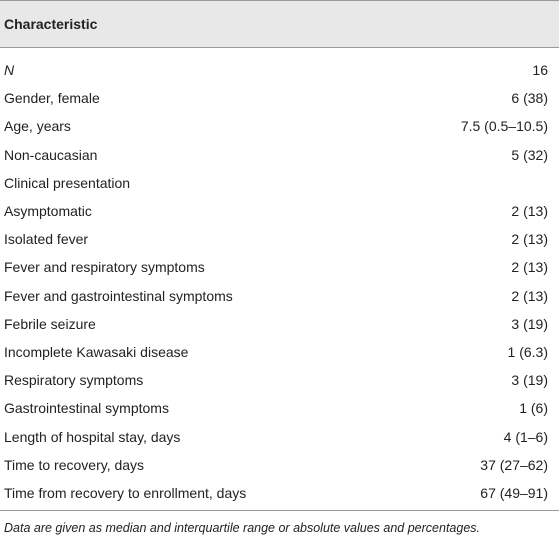  What do you see at coordinates (279, 352) in the screenshot?
I see `table-row: Incomplete Kawasaki disease 1 (6.3)` at bounding box center [279, 352].